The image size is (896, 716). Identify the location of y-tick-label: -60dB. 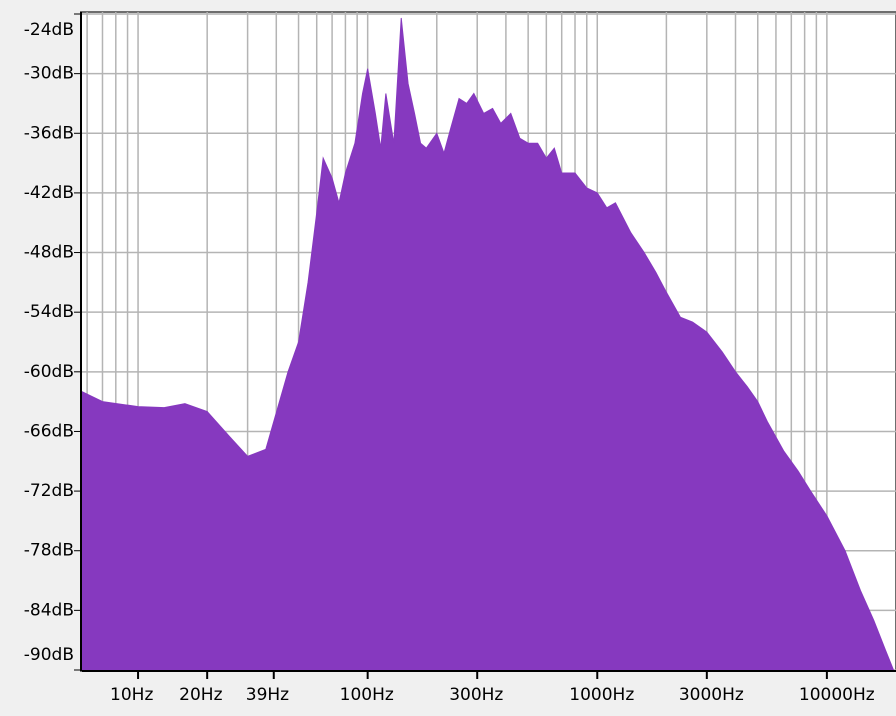
(49, 372).